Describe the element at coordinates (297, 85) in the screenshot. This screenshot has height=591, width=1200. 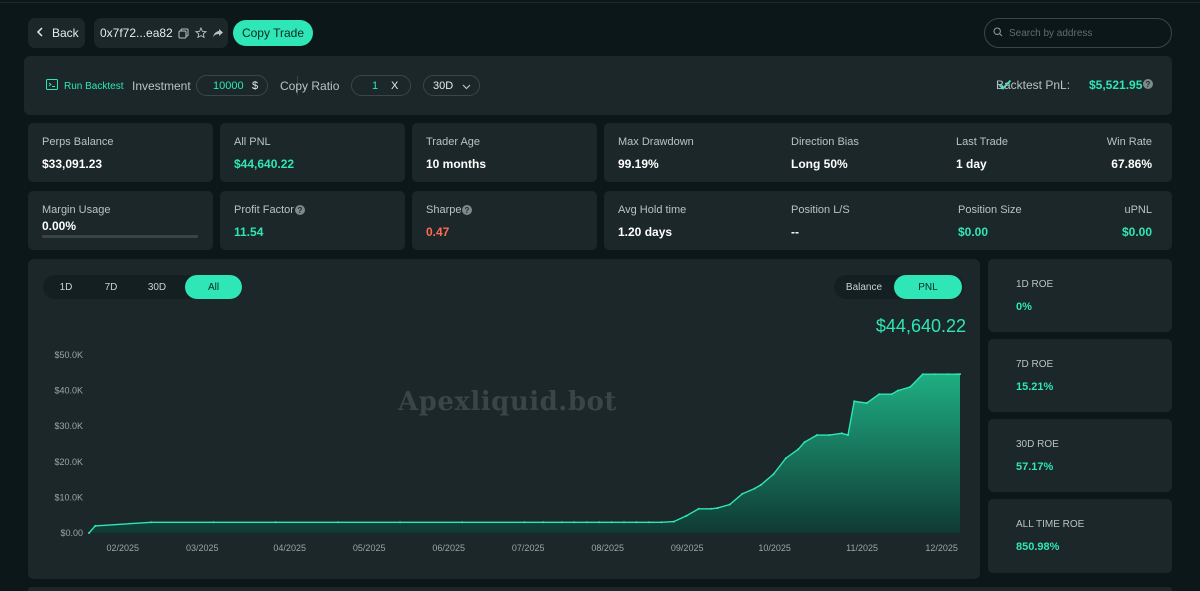
I see `divider` at that location.